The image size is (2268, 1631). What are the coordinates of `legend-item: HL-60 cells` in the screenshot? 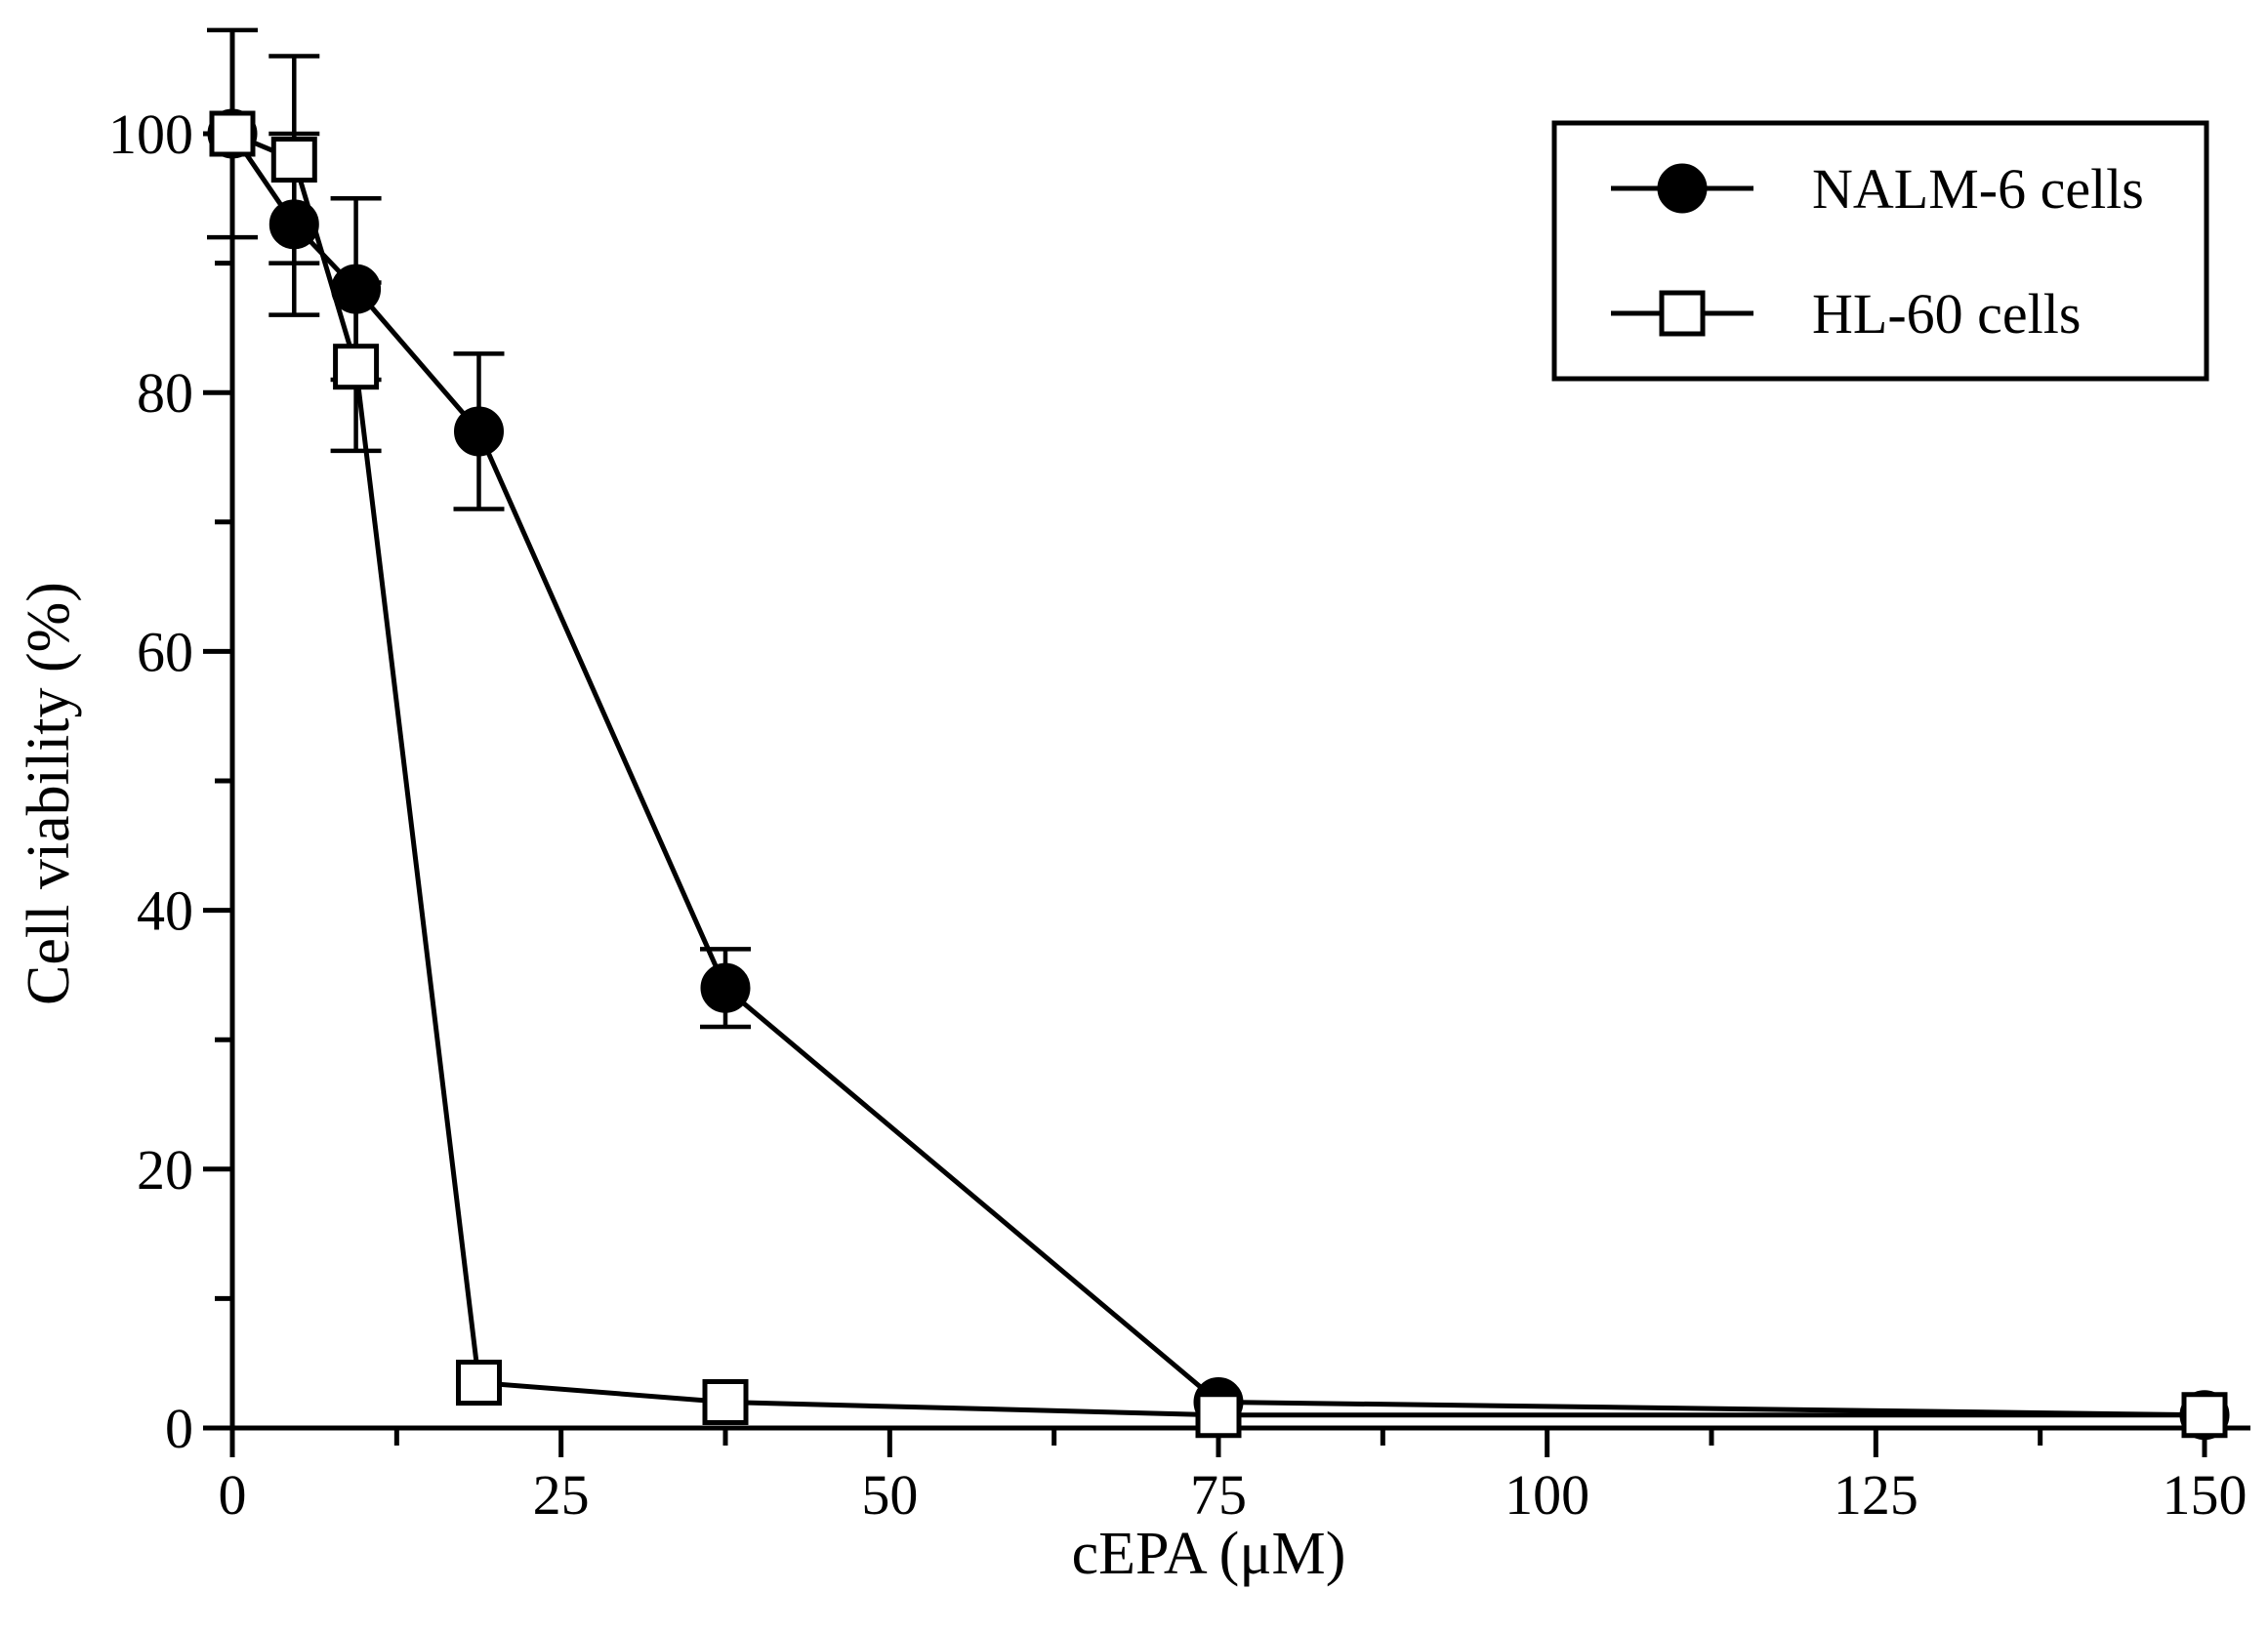 It's located at (1846, 314).